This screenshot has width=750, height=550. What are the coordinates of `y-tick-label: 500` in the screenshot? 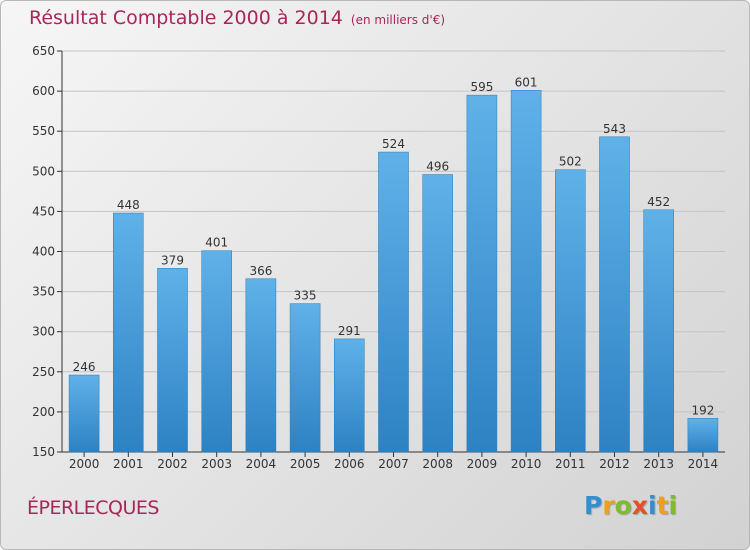 It's located at (43, 171).